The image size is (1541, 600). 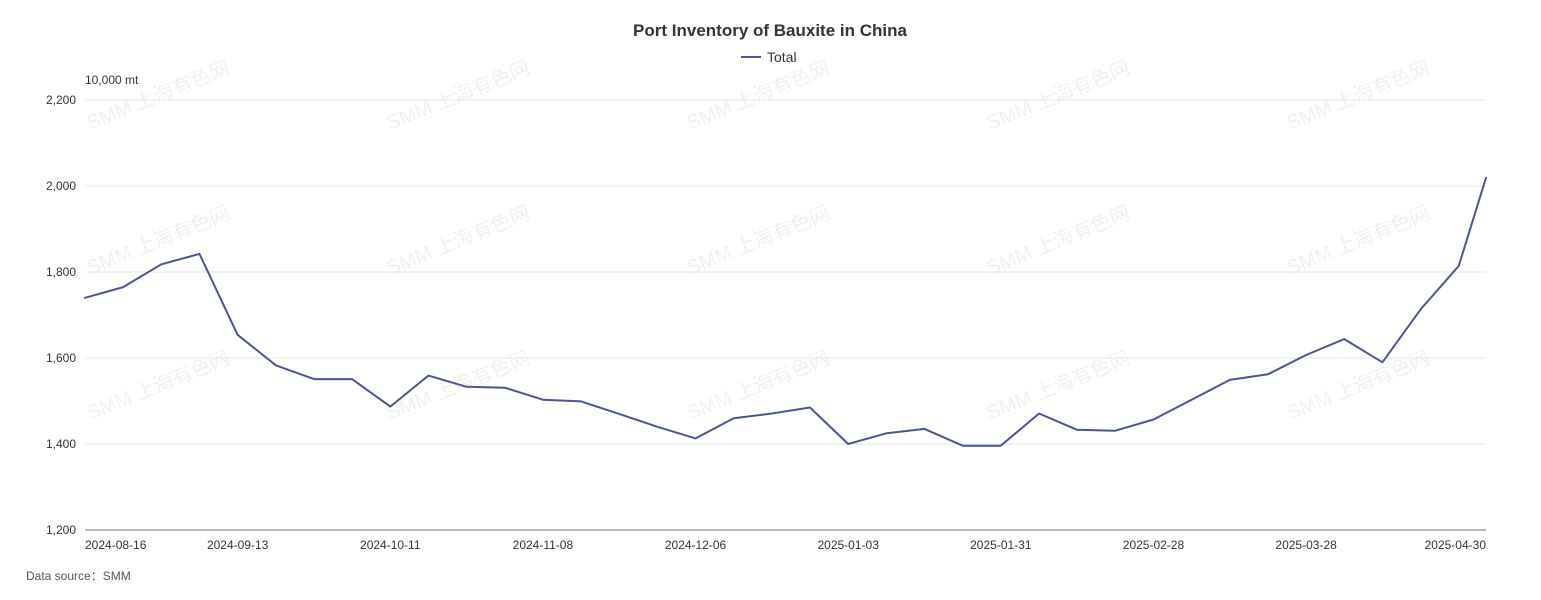 I want to click on y-tick-label: 1,800, so click(x=61, y=272).